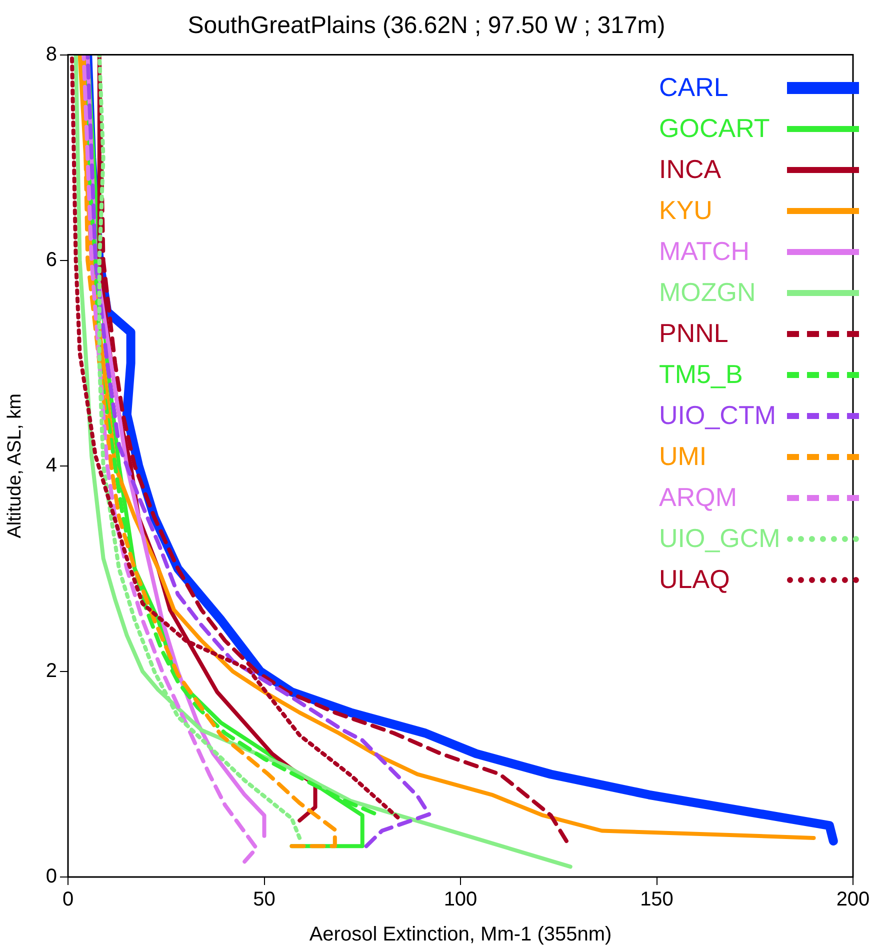 This screenshot has height=951, width=881. Describe the element at coordinates (427, 26) in the screenshot. I see `chart-title: SouthGreatPlains (36.62N ; 97.50 W ; 317m)` at that location.